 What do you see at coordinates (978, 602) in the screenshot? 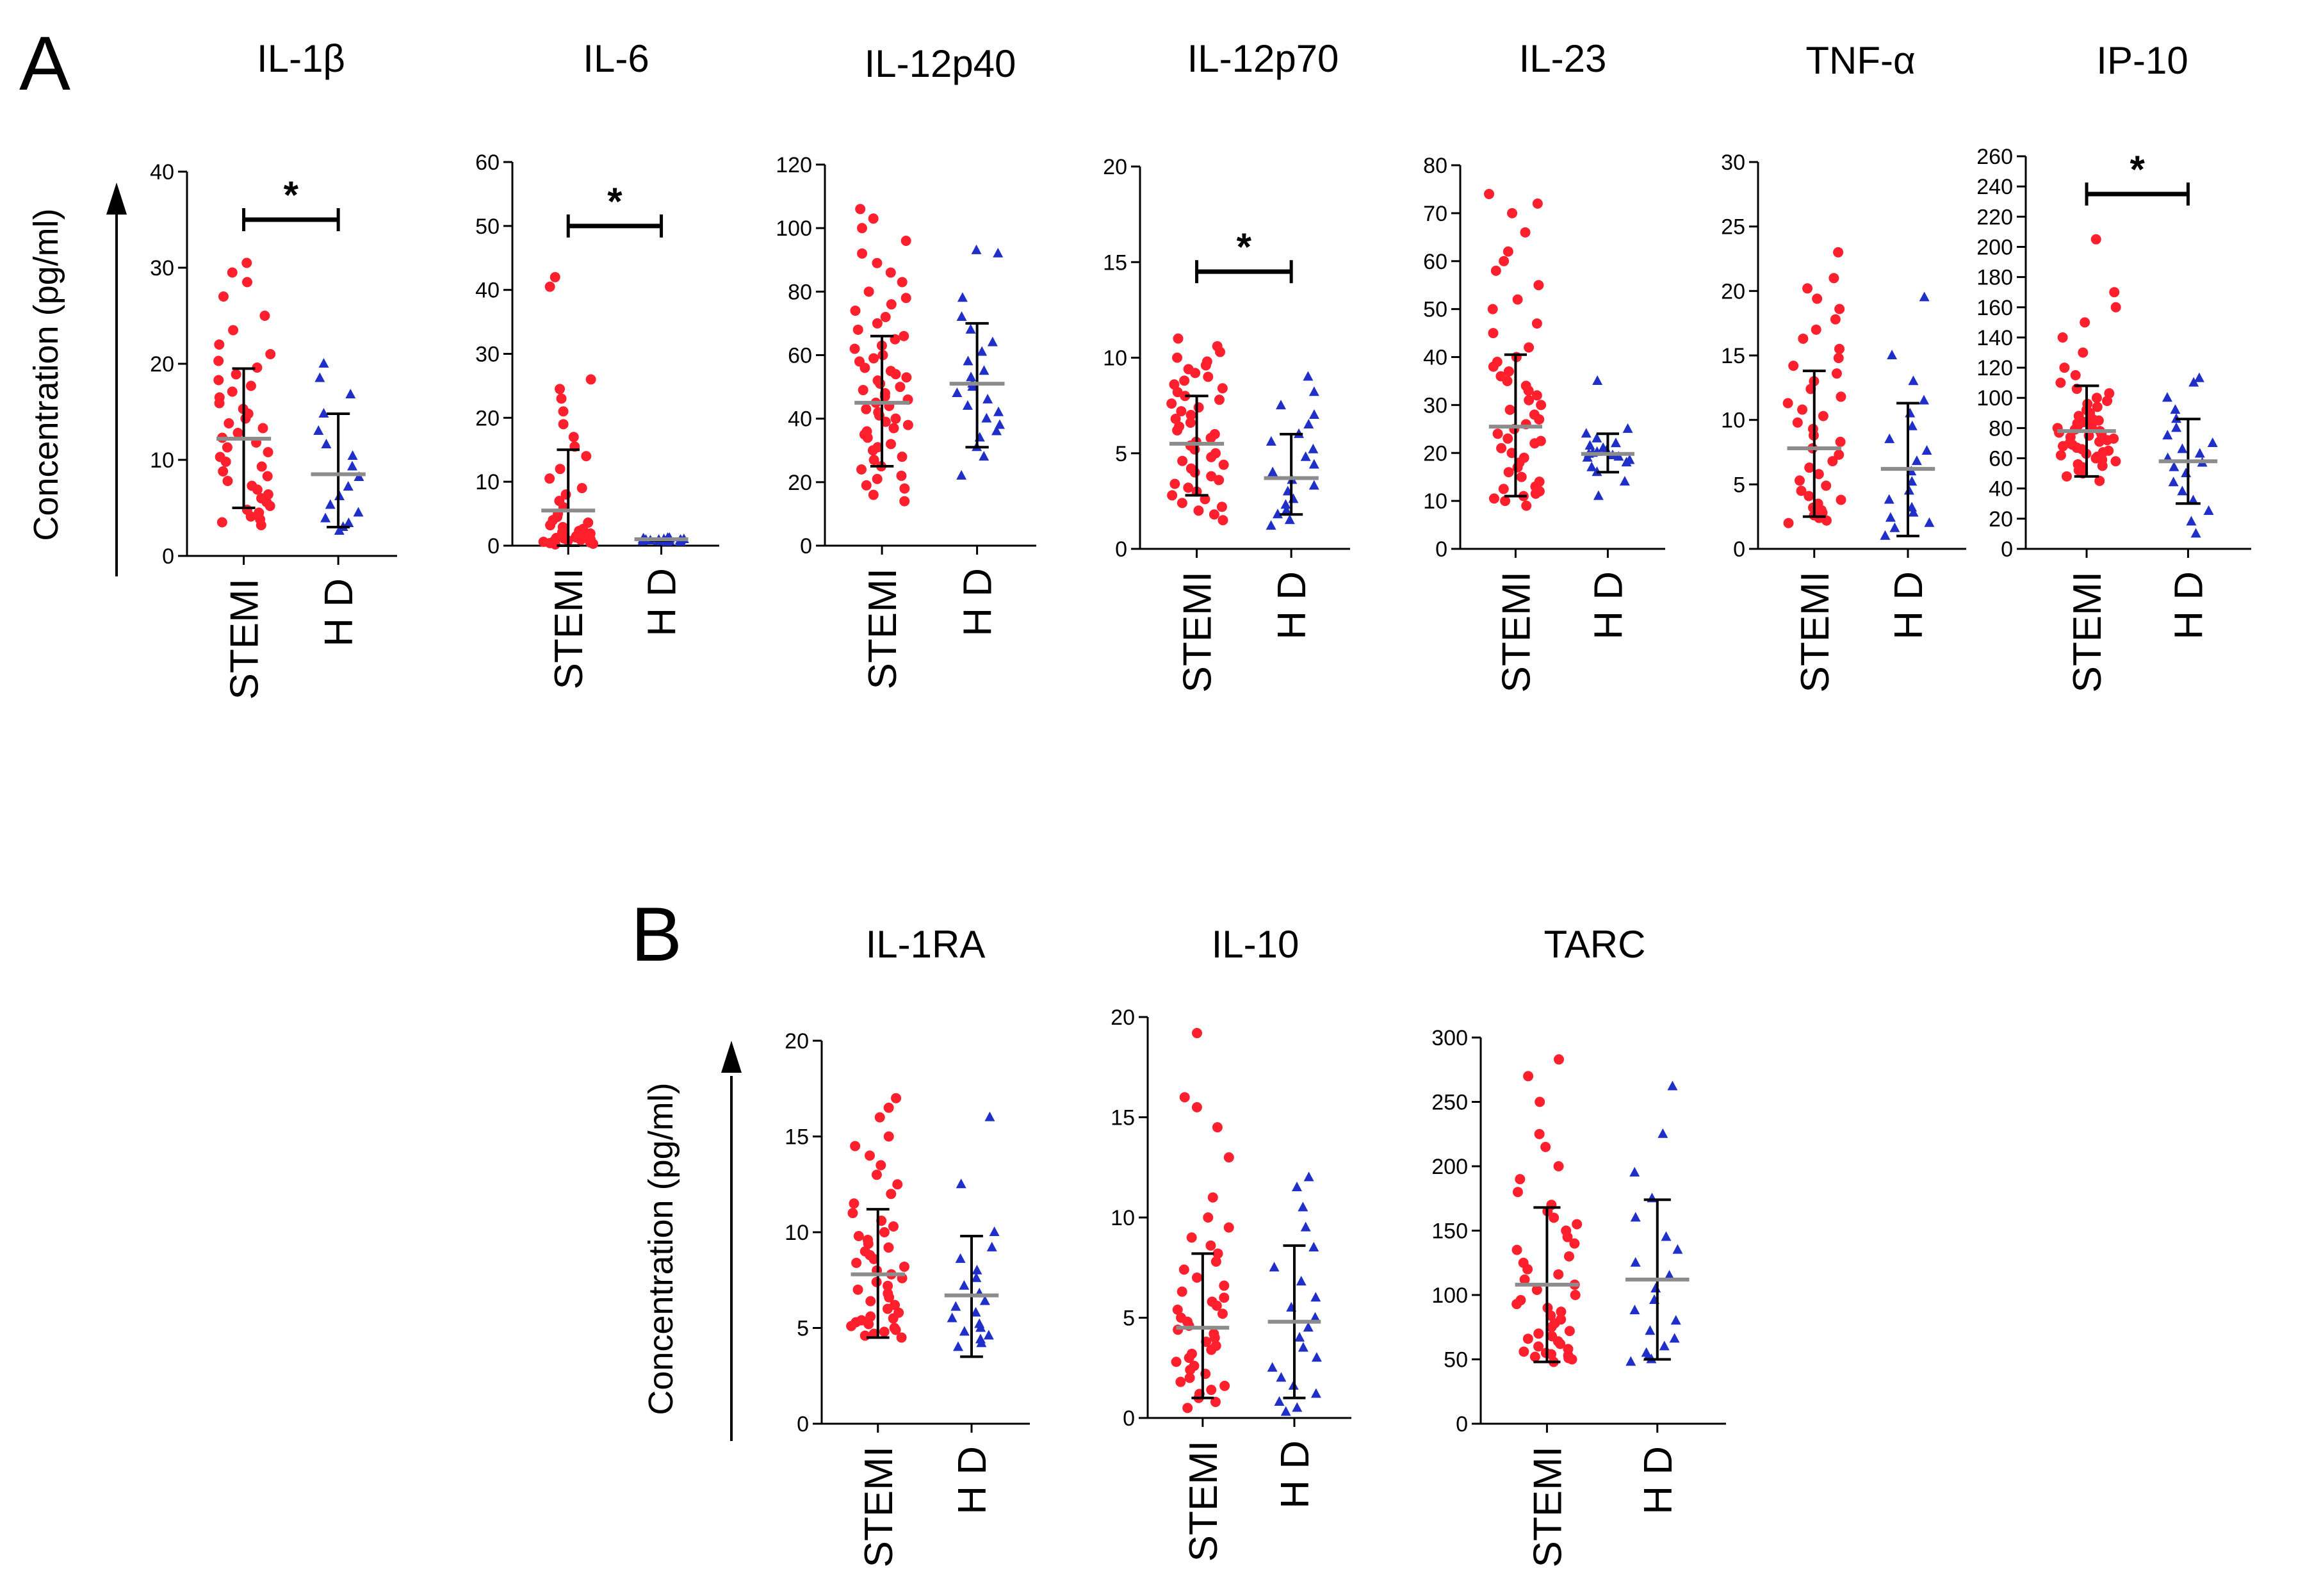
I see `category-label: H D` at bounding box center [978, 602].